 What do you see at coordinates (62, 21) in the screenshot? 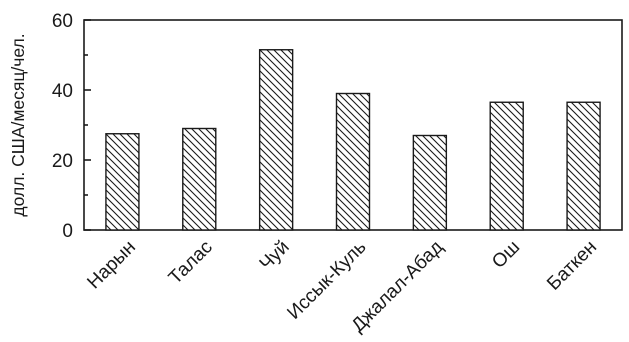
I see `y-tick-label: 60` at bounding box center [62, 21].